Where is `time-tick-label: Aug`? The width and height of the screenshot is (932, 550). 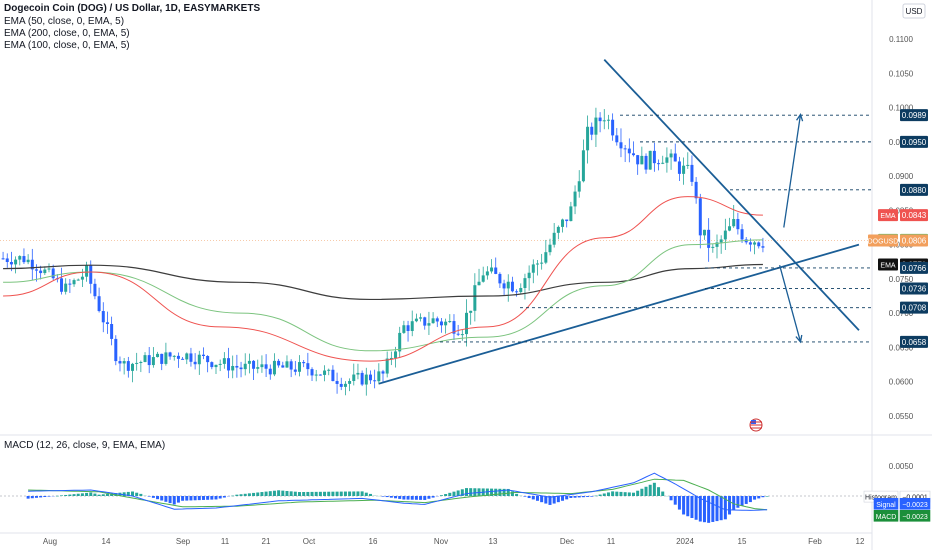 time-tick-label: Aug is located at coordinates (50, 541).